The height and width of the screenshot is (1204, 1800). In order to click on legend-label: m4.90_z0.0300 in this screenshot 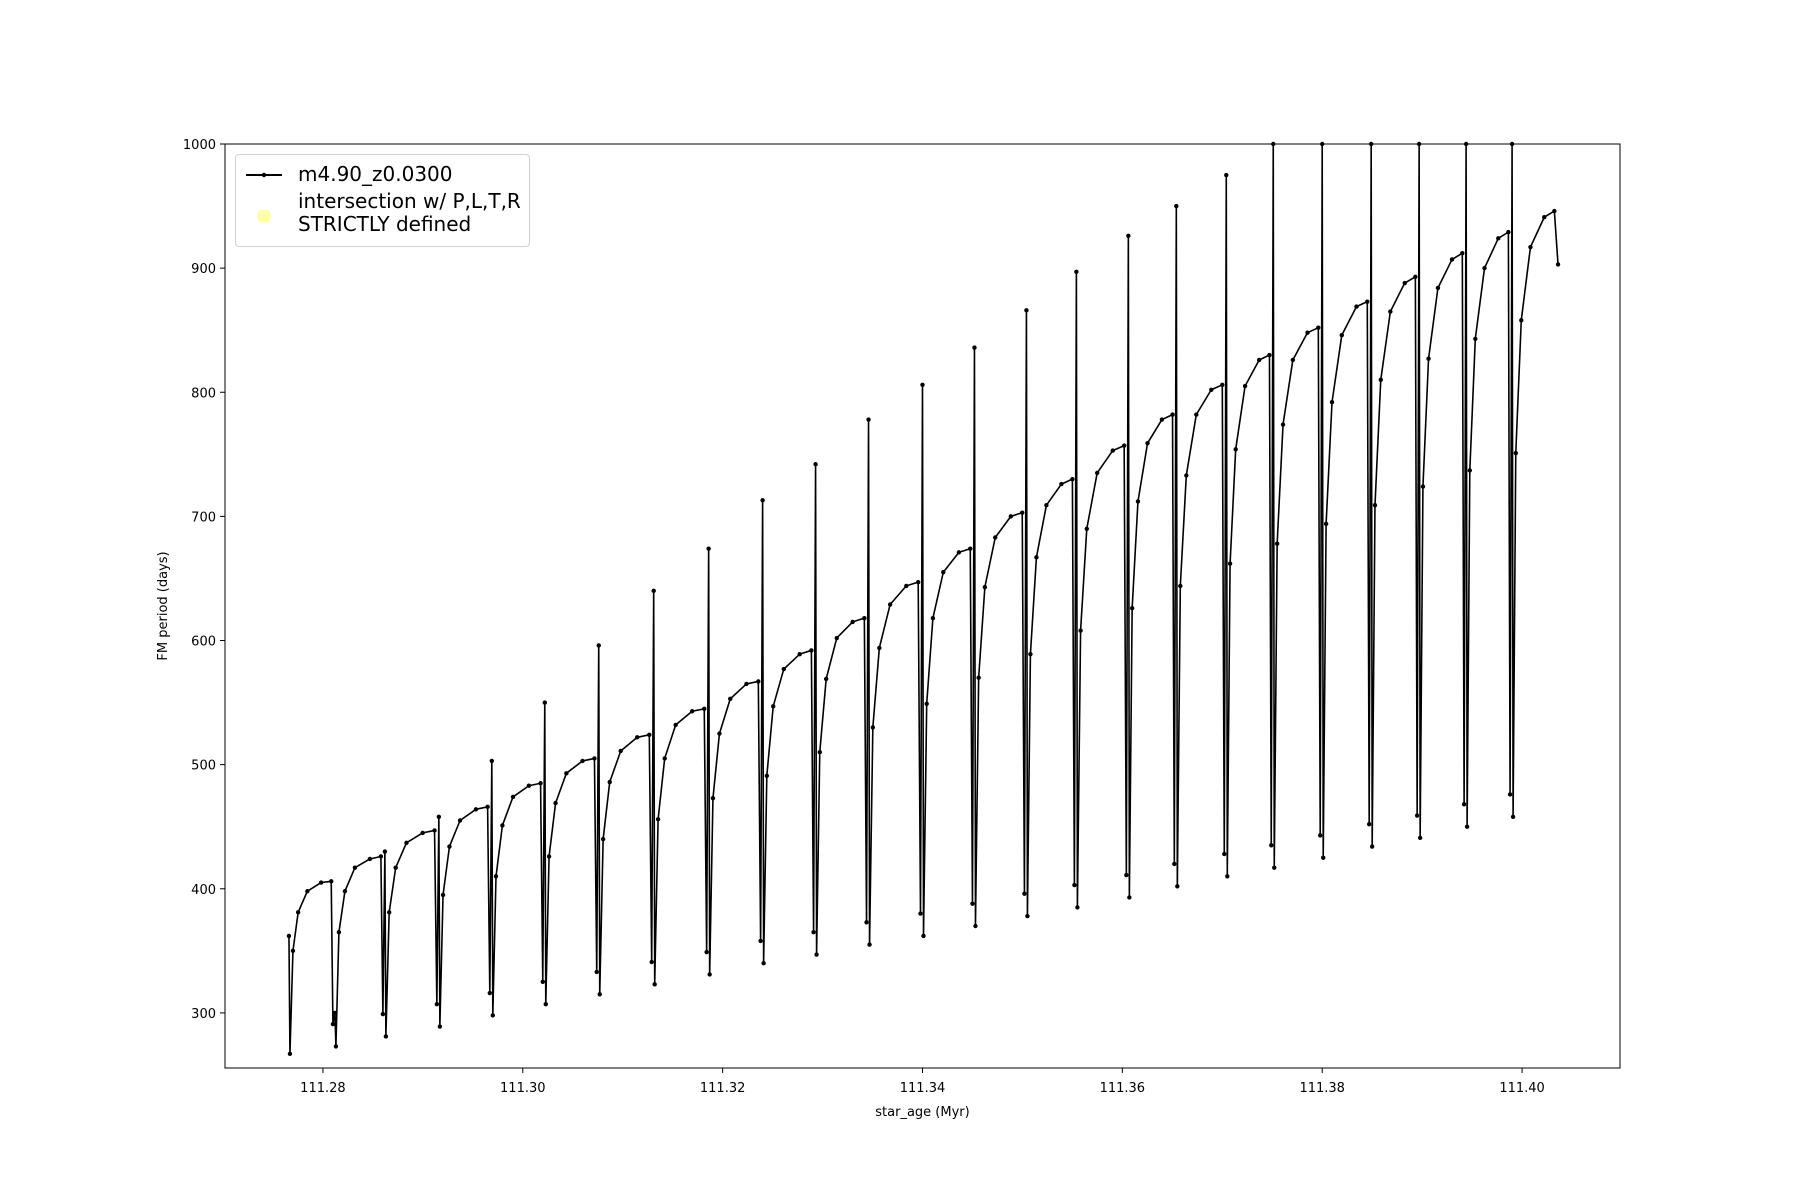, I will do `click(375, 174)`.